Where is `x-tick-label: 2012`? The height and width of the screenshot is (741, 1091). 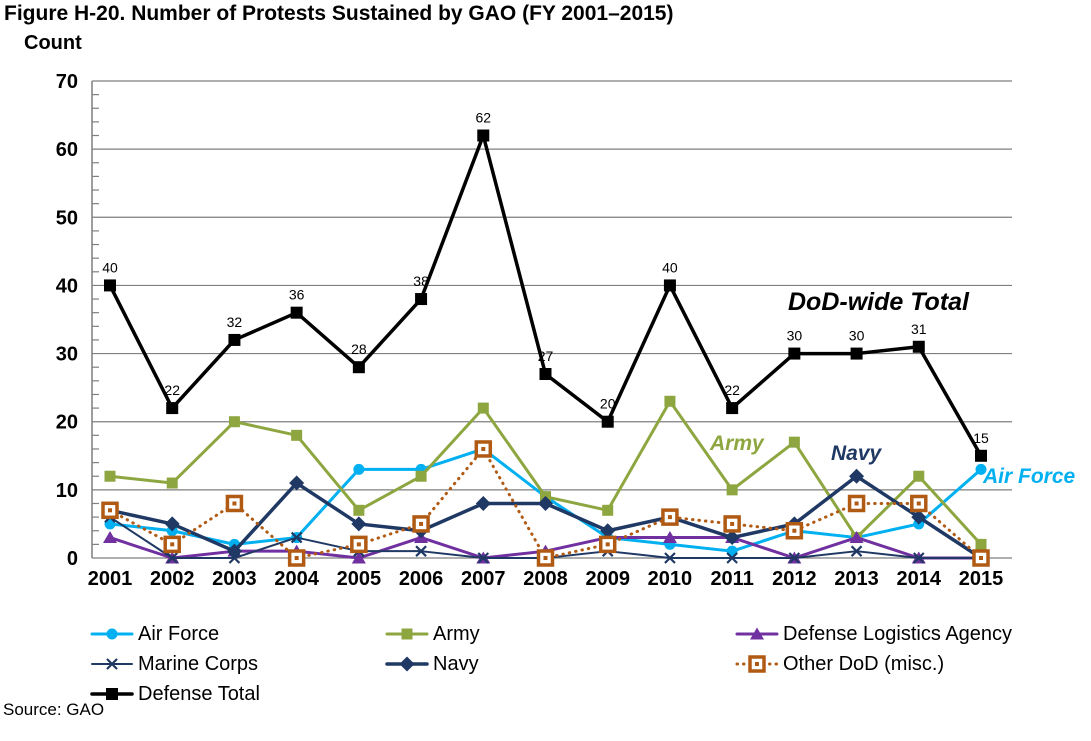
x-tick-label: 2012 is located at coordinates (794, 579).